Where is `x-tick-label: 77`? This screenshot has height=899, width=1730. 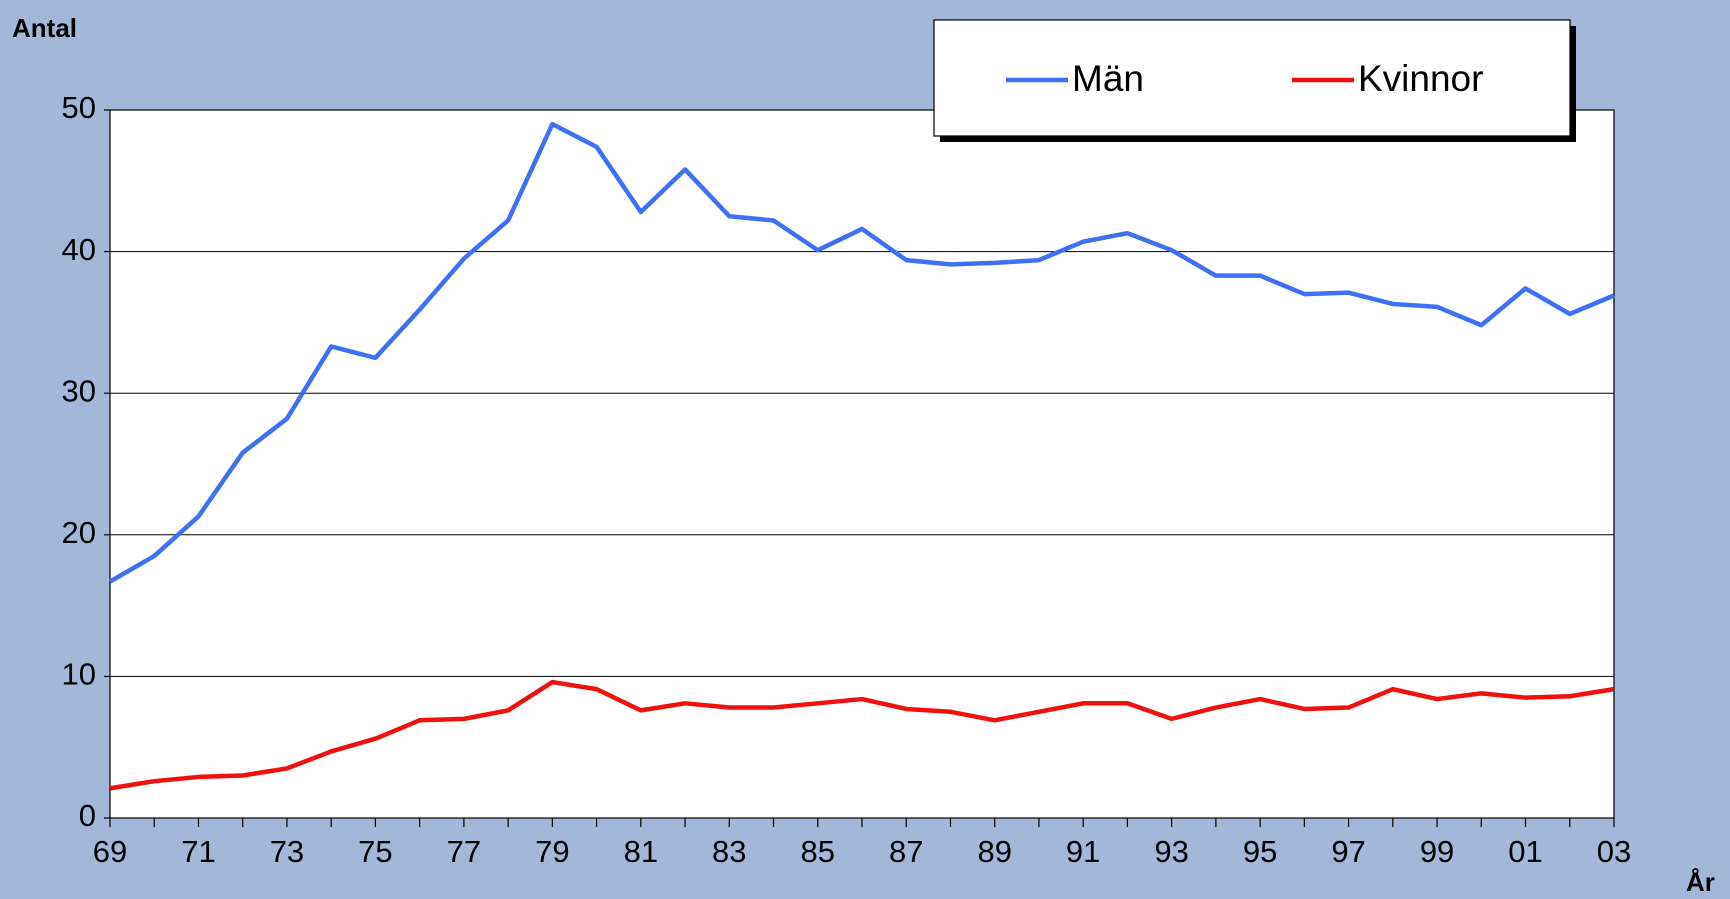 x-tick-label: 77 is located at coordinates (464, 851).